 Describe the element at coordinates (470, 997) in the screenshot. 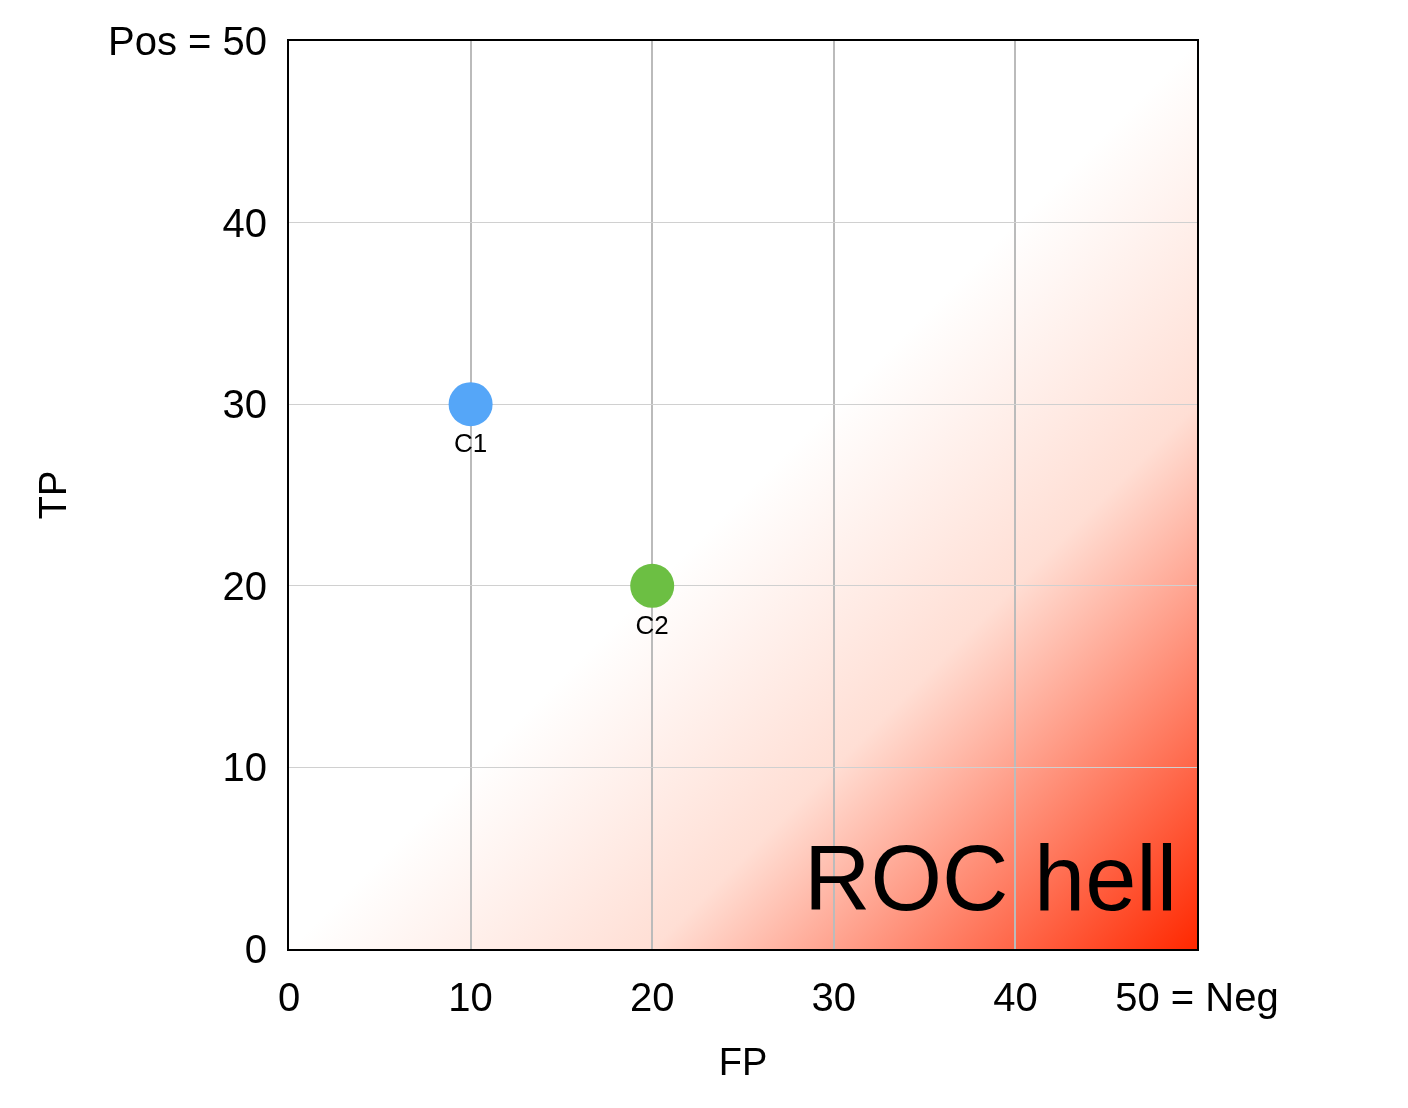

I see `x-tick-label: 10` at that location.